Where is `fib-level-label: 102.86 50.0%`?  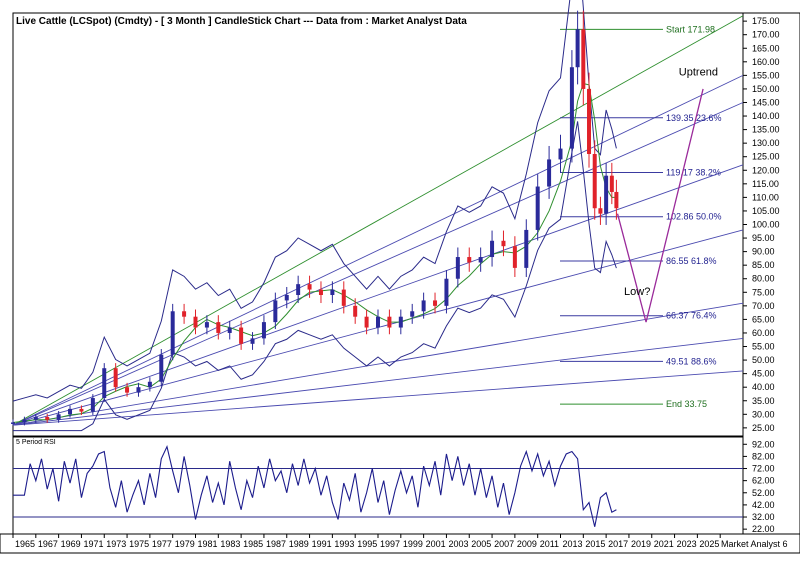
fib-level-label: 102.86 50.0% is located at coordinates (694, 217).